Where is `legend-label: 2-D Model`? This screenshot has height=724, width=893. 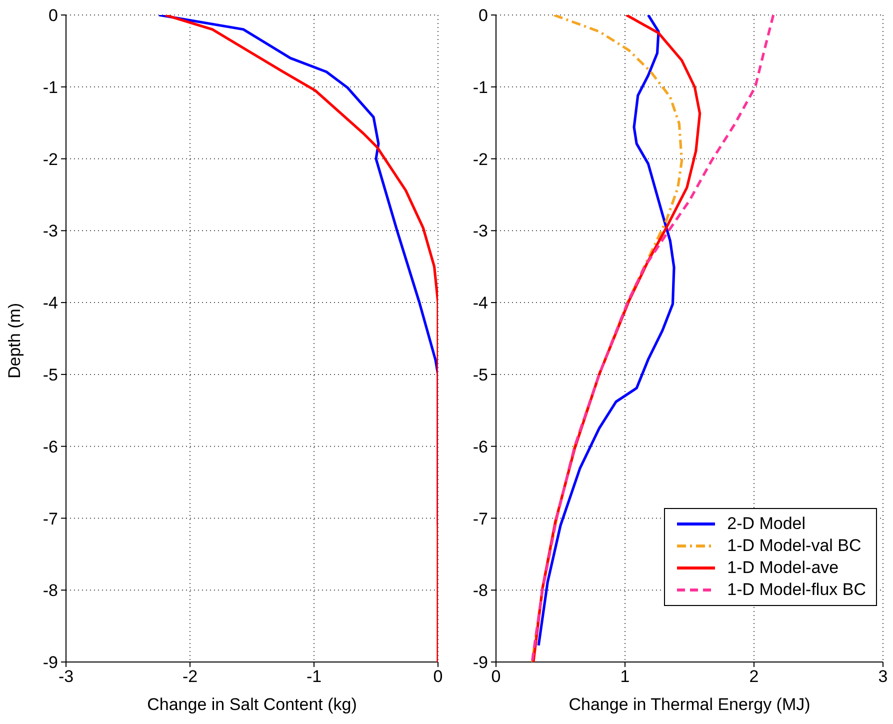
legend-label: 2-D Model is located at coordinates (766, 524).